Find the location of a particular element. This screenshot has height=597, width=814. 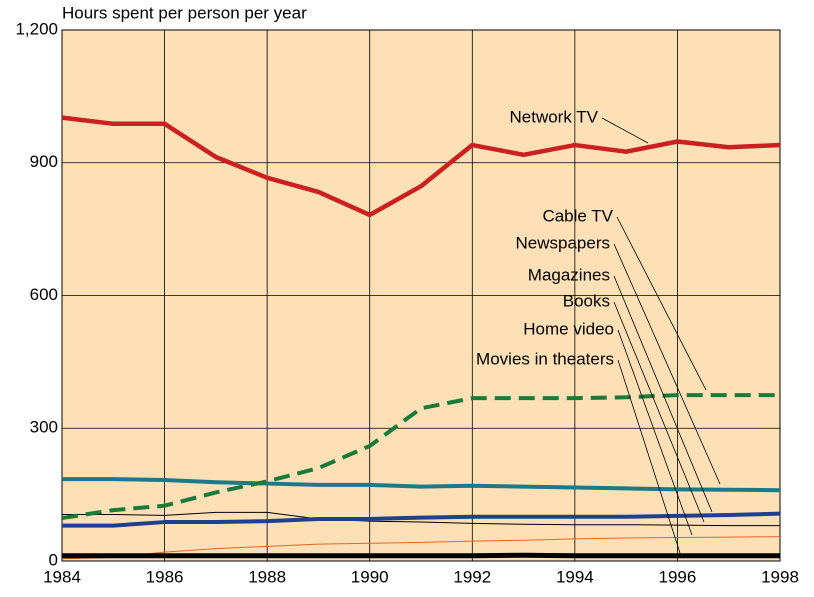

y-tick-label: 900 is located at coordinates (44, 161).